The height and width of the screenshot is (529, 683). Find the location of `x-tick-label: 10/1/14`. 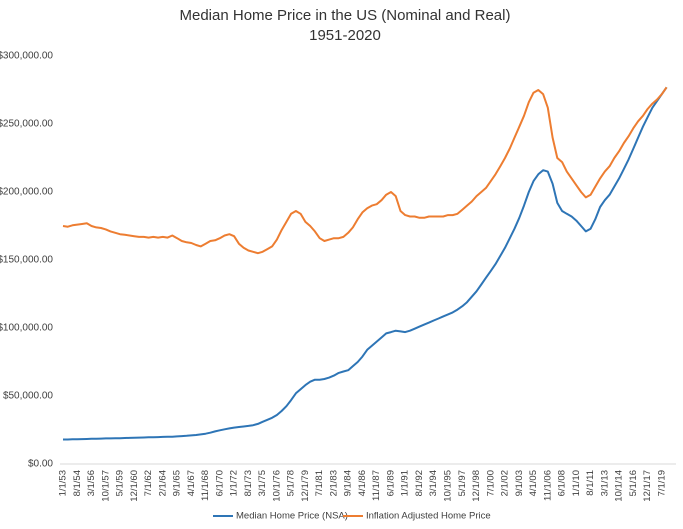

x-tick-label: 10/1/14 is located at coordinates (619, 486).